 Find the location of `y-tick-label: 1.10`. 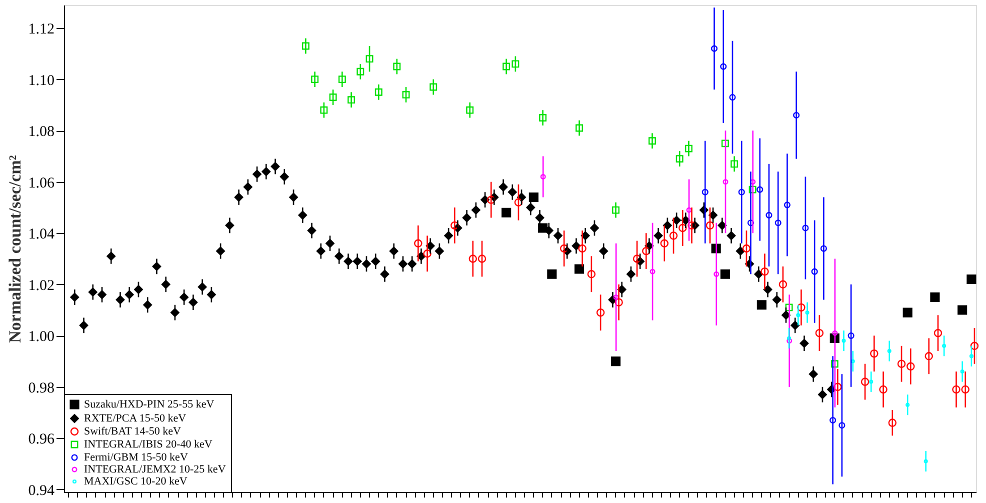

y-tick-label: 1.10 is located at coordinates (41, 80).